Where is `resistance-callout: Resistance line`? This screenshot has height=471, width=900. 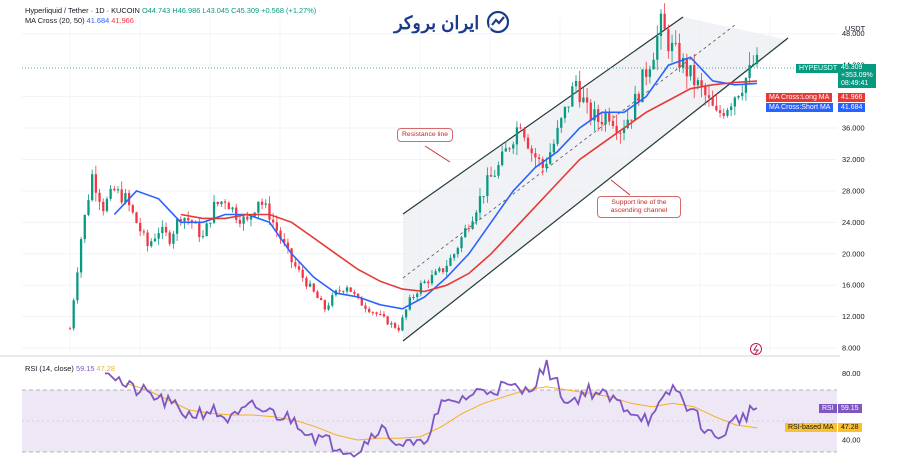 resistance-callout: Resistance line is located at coordinates (425, 135).